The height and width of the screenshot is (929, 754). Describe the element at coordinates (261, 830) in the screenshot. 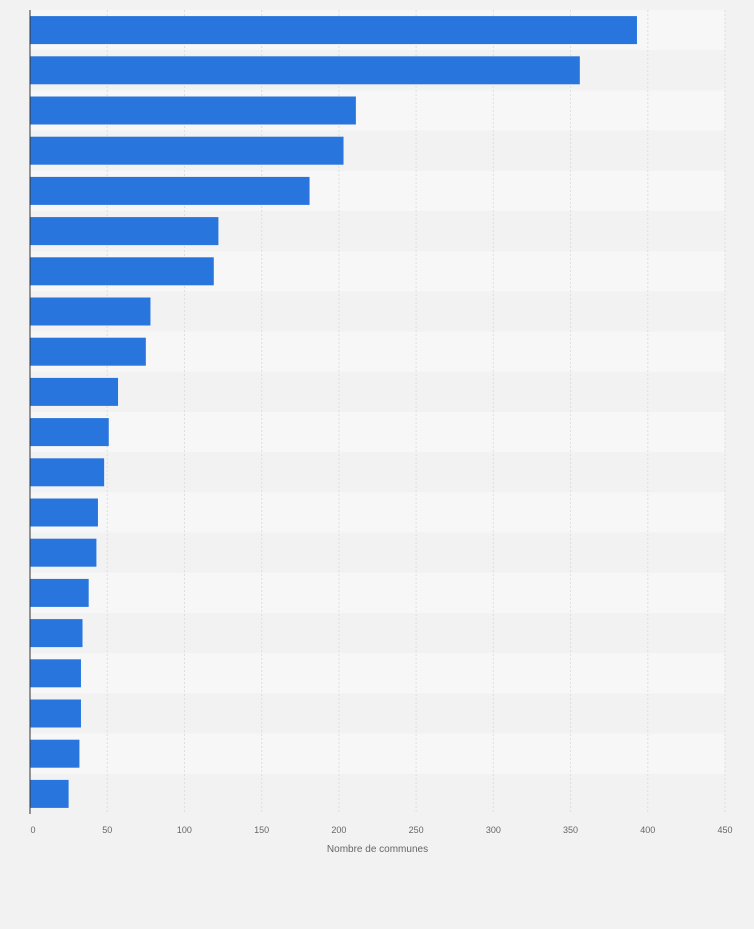

I see `x-tick-label: 150` at that location.